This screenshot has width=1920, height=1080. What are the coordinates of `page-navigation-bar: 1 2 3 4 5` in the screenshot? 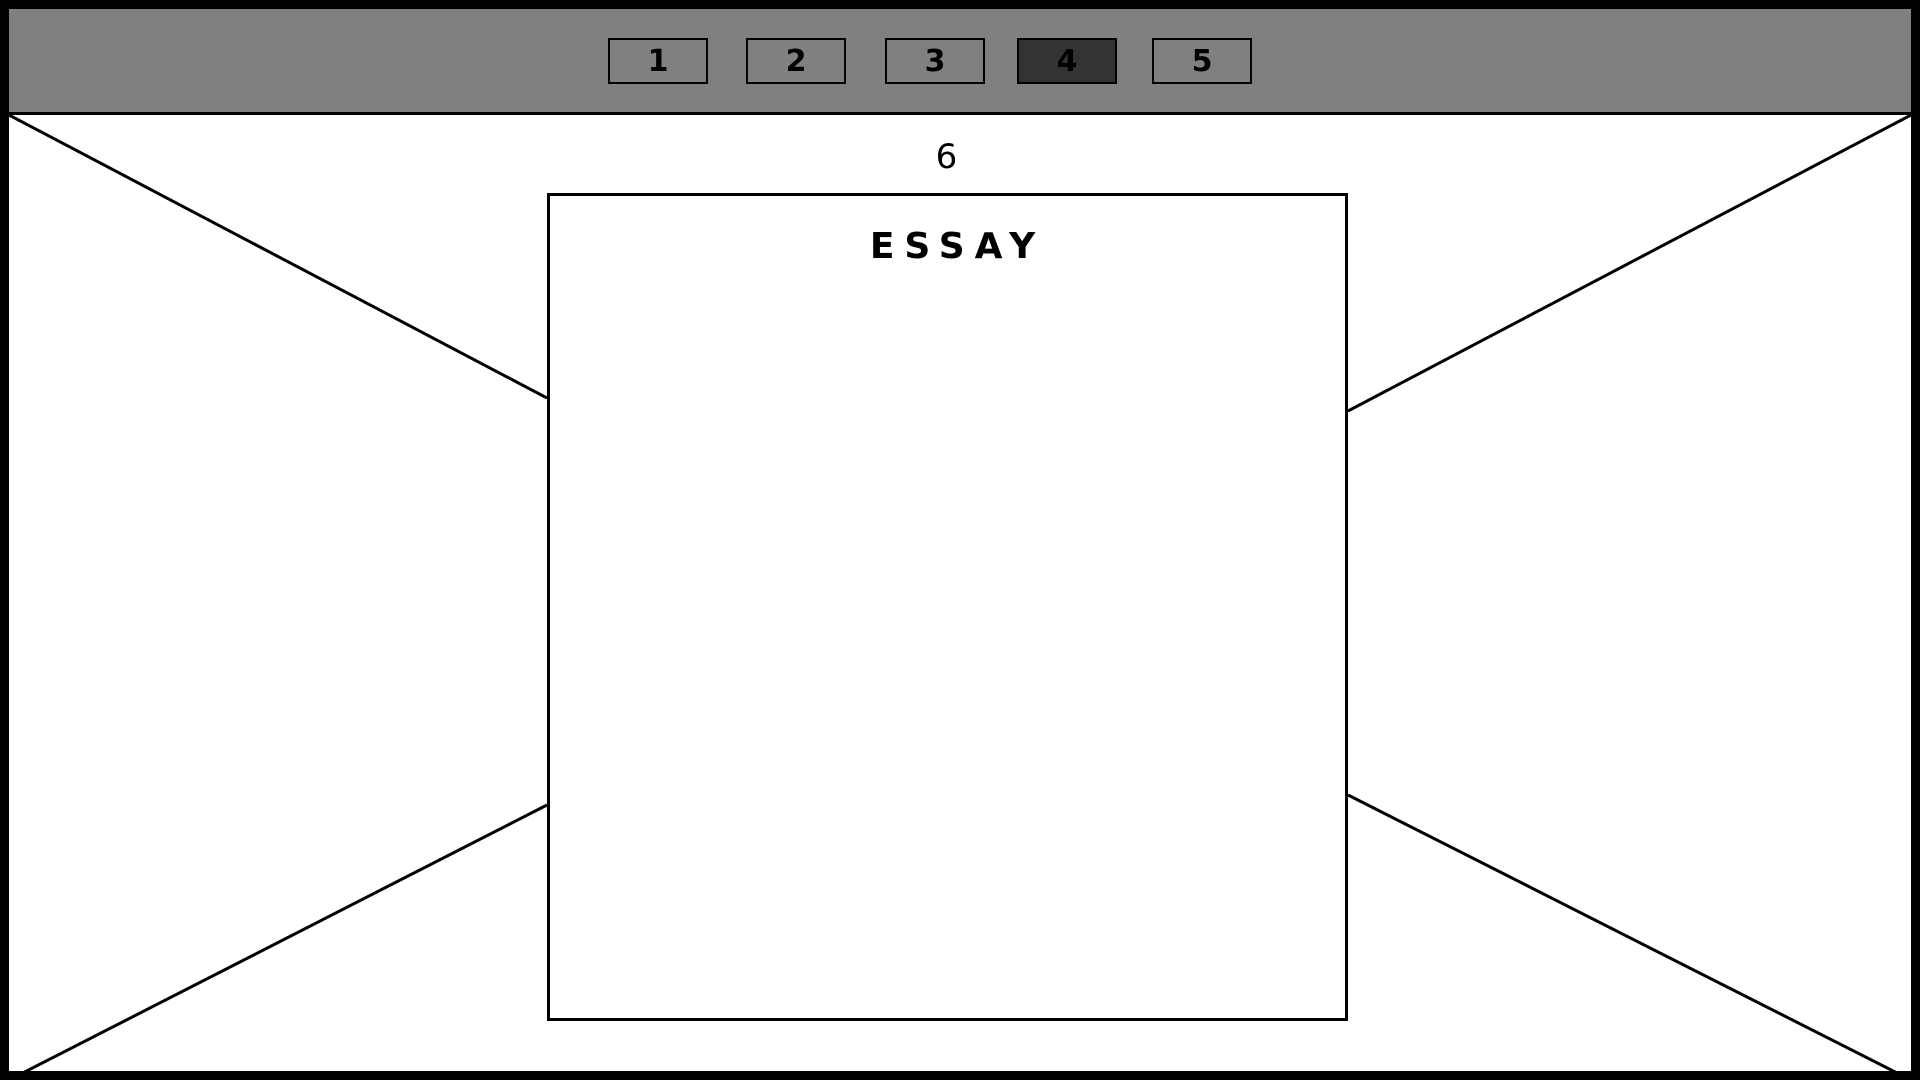 It's located at (960, 62).